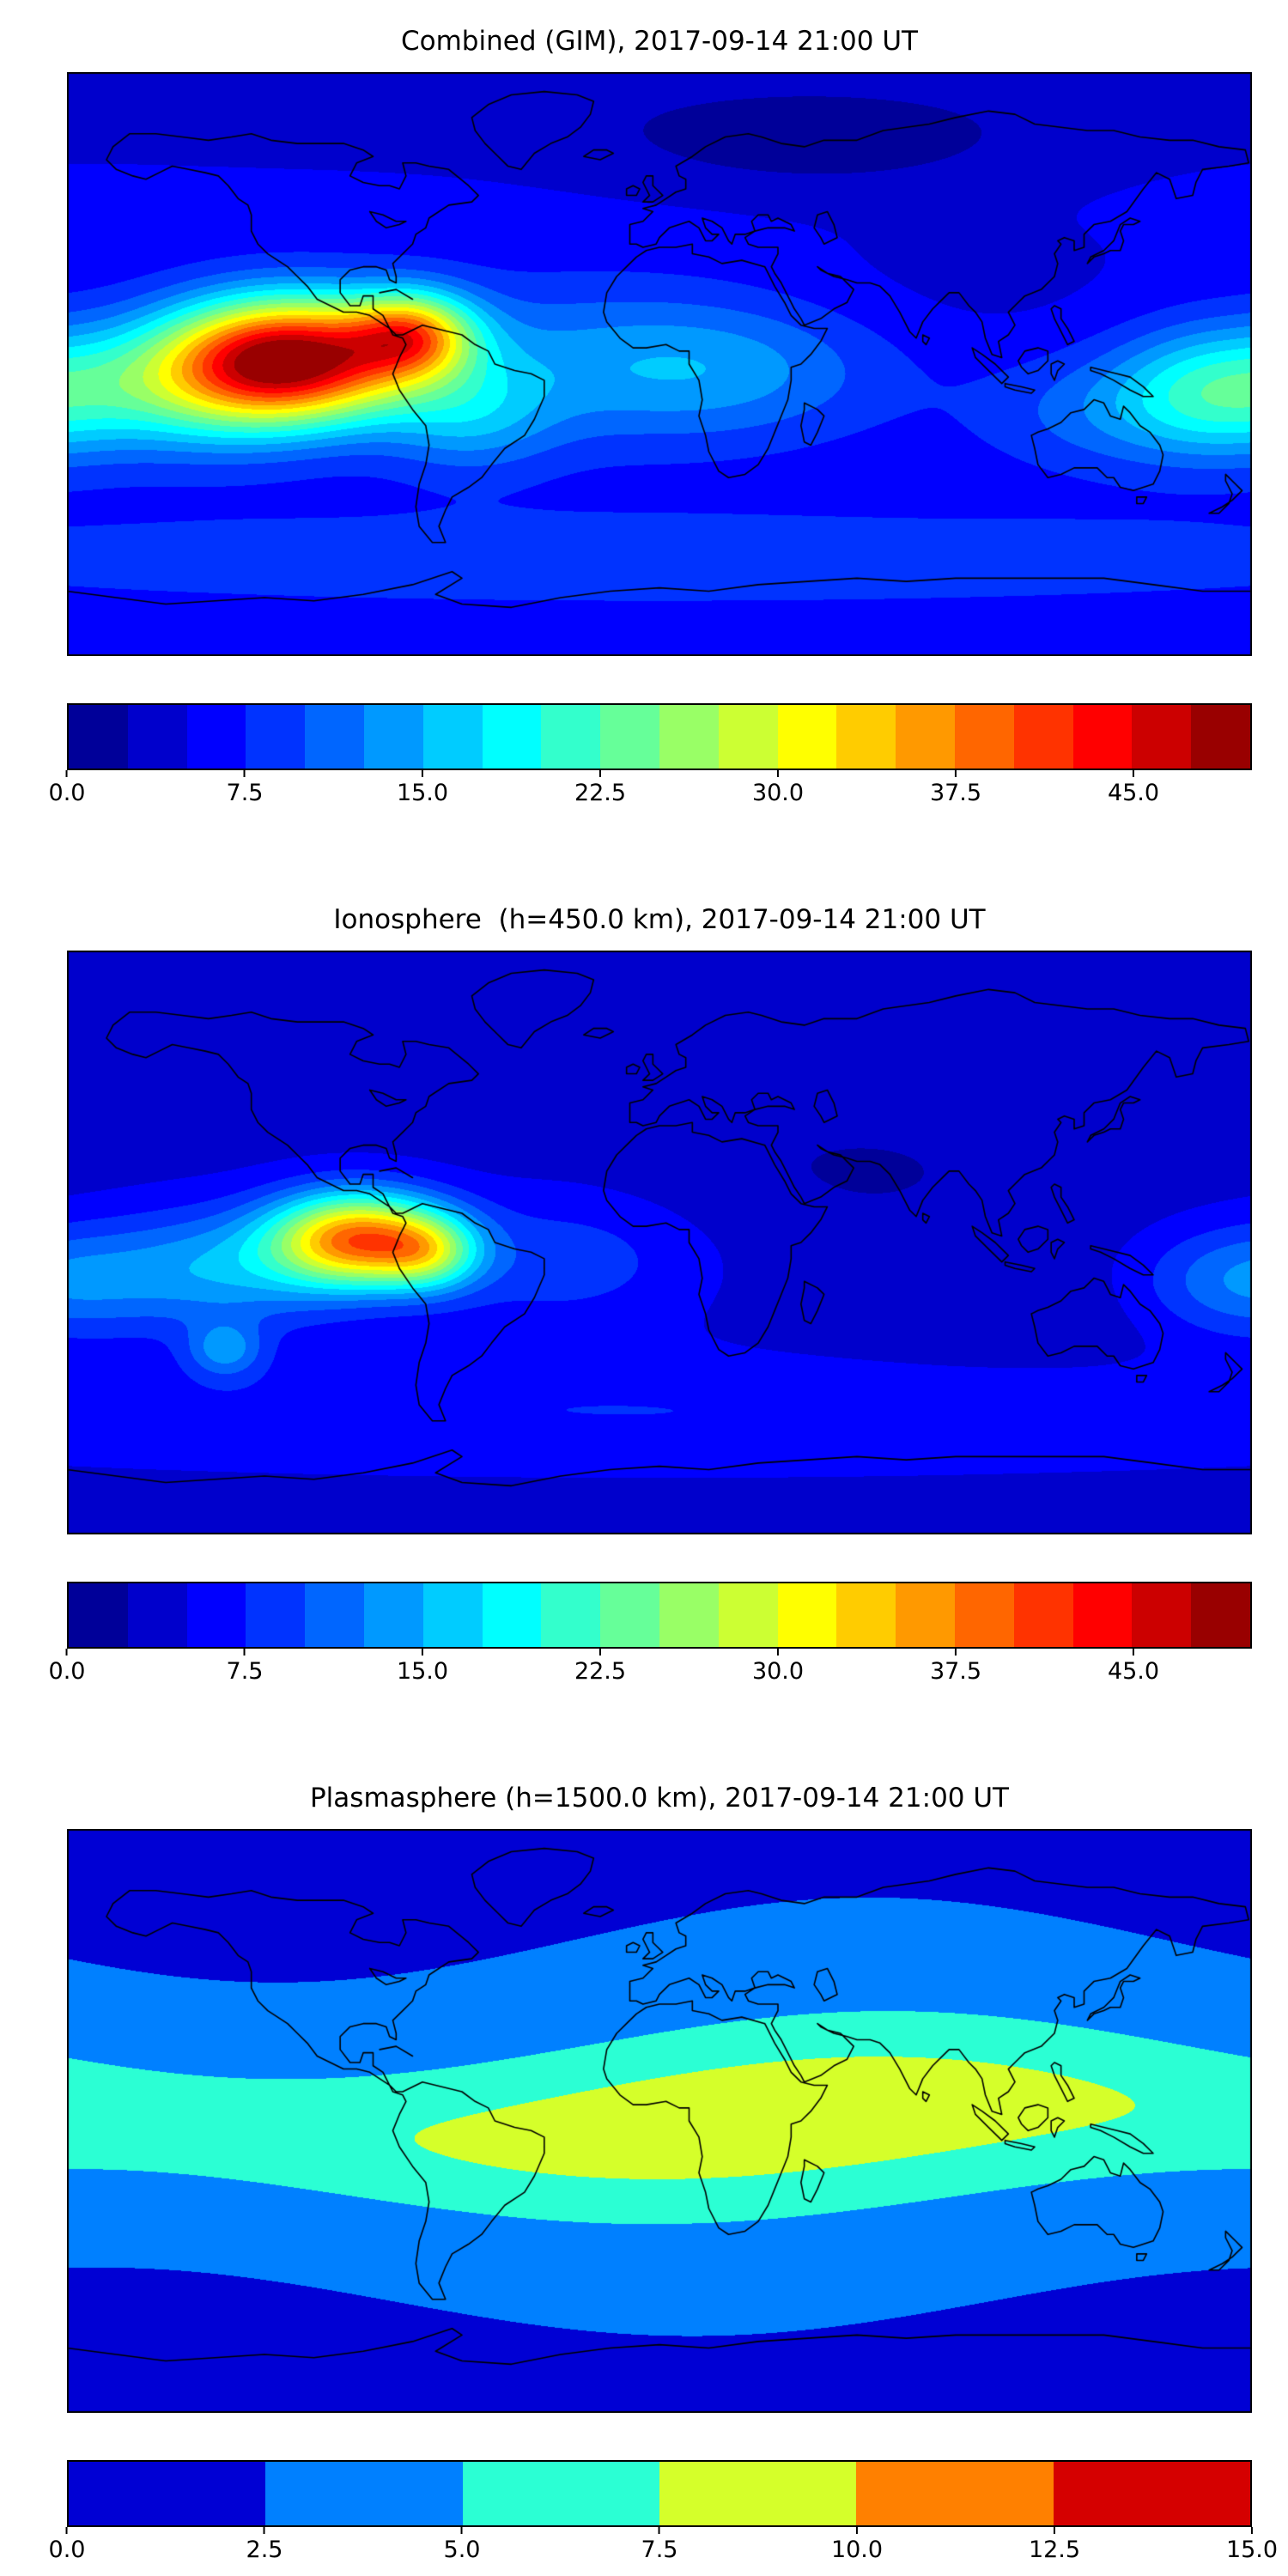  I want to click on colorbar-tick: 12.5, so click(1054, 2546).